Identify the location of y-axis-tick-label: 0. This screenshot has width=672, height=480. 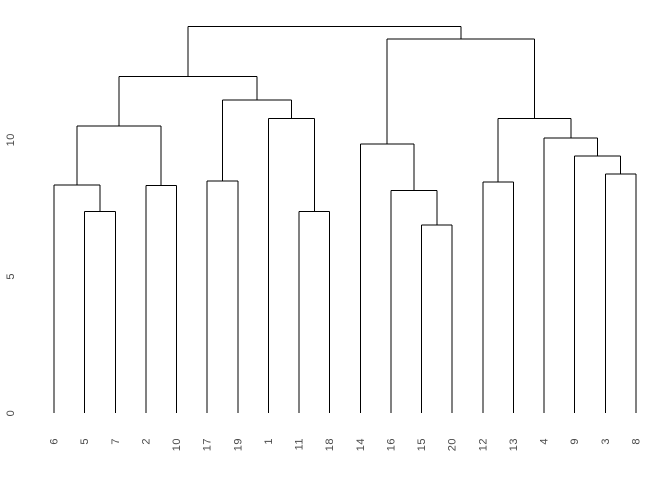
(11, 413).